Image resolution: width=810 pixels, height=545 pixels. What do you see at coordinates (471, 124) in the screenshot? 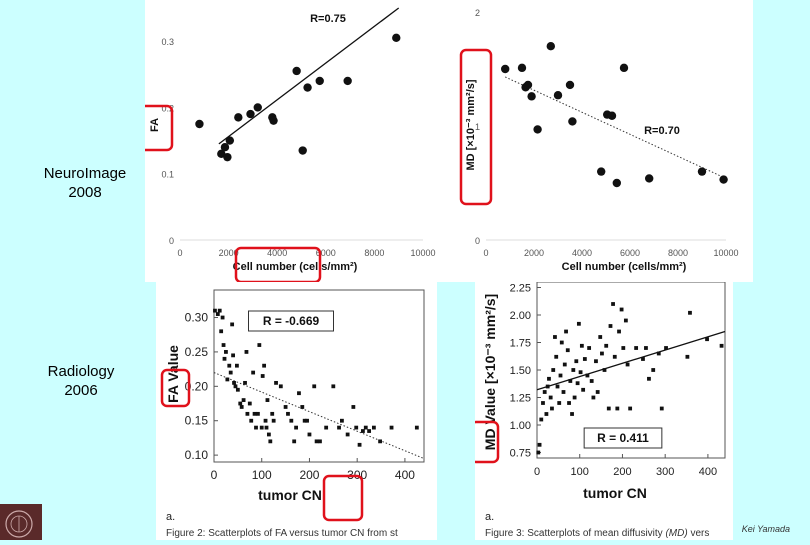
I see `y-axis-label: MD [×10⁻³ mm²/s]` at bounding box center [471, 124].